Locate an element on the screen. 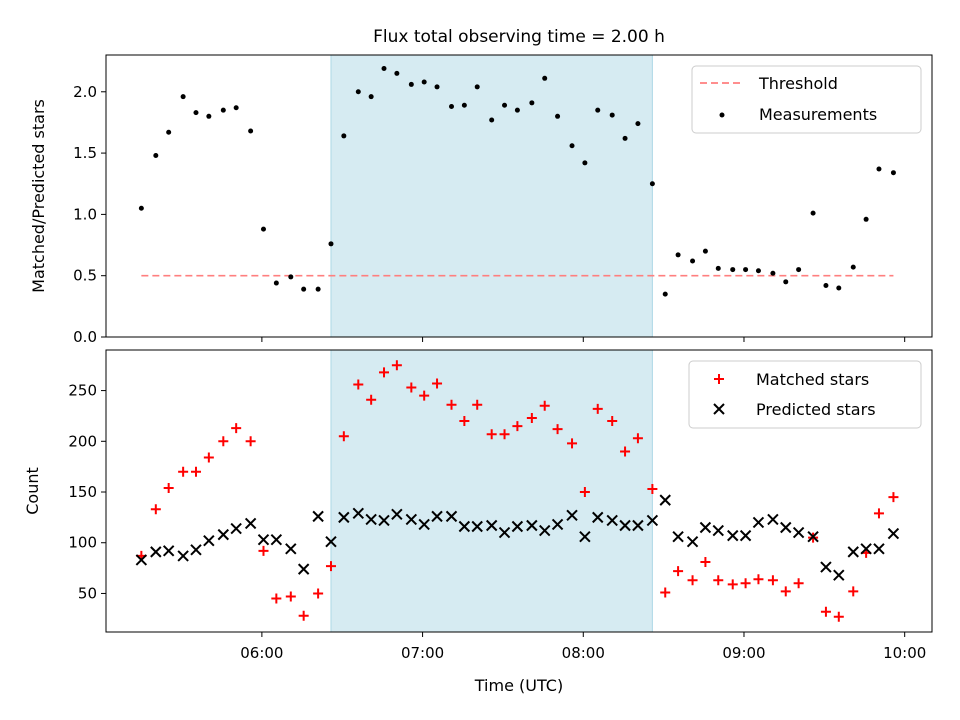 This screenshot has width=960, height=720. measurements-legend-label: Measurements is located at coordinates (818, 114).